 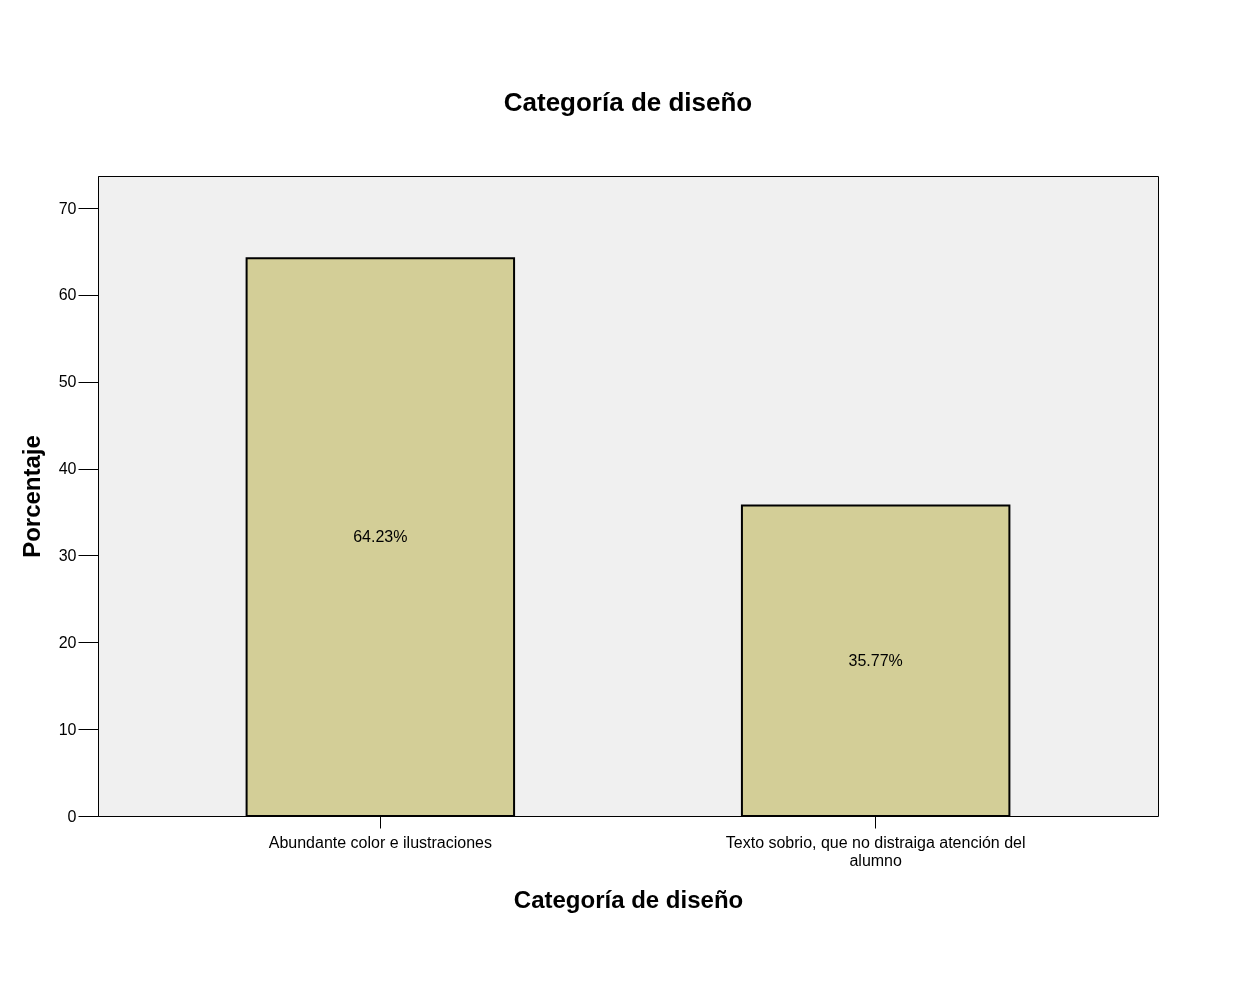 I want to click on data-label: 35.77%, so click(x=875, y=660).